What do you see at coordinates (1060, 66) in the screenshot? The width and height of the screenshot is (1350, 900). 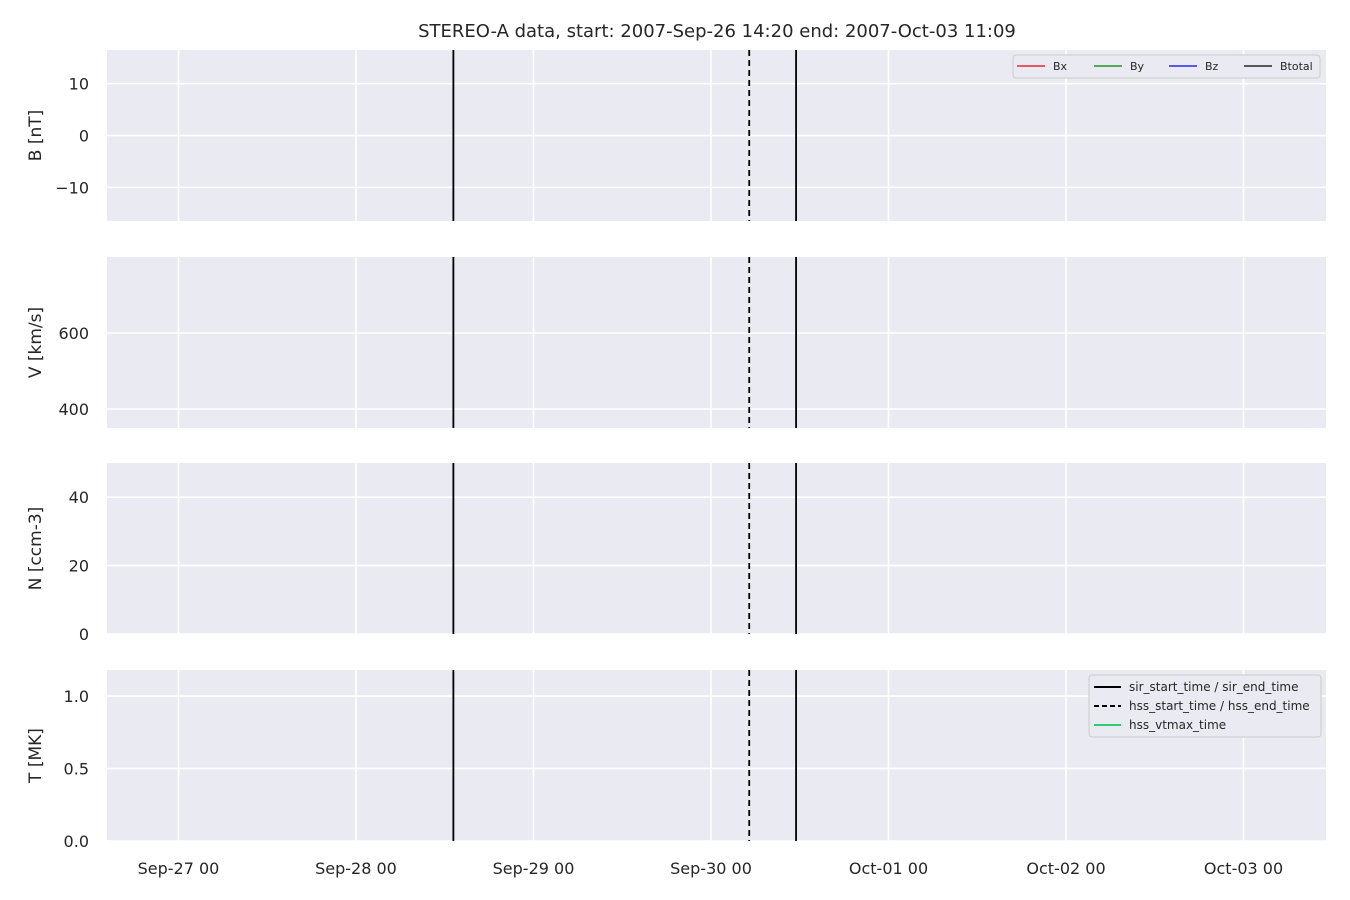 I see `legend-label: Bx` at bounding box center [1060, 66].